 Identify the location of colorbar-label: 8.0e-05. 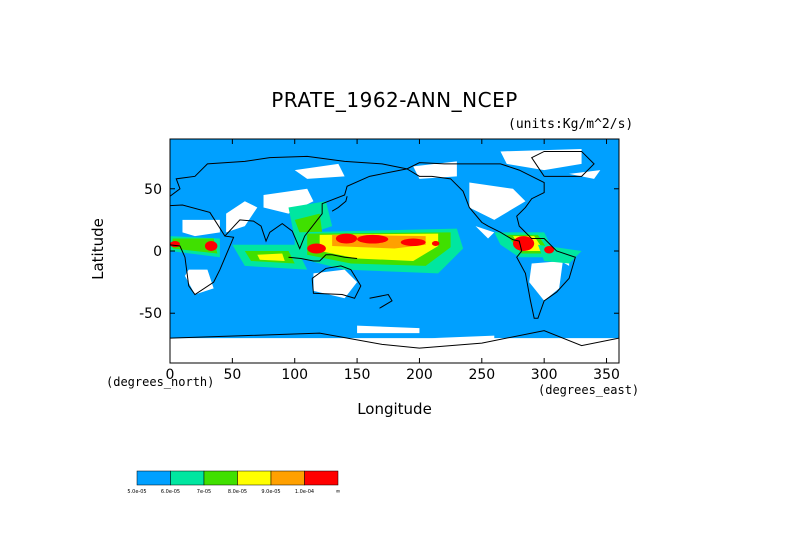
(237, 492).